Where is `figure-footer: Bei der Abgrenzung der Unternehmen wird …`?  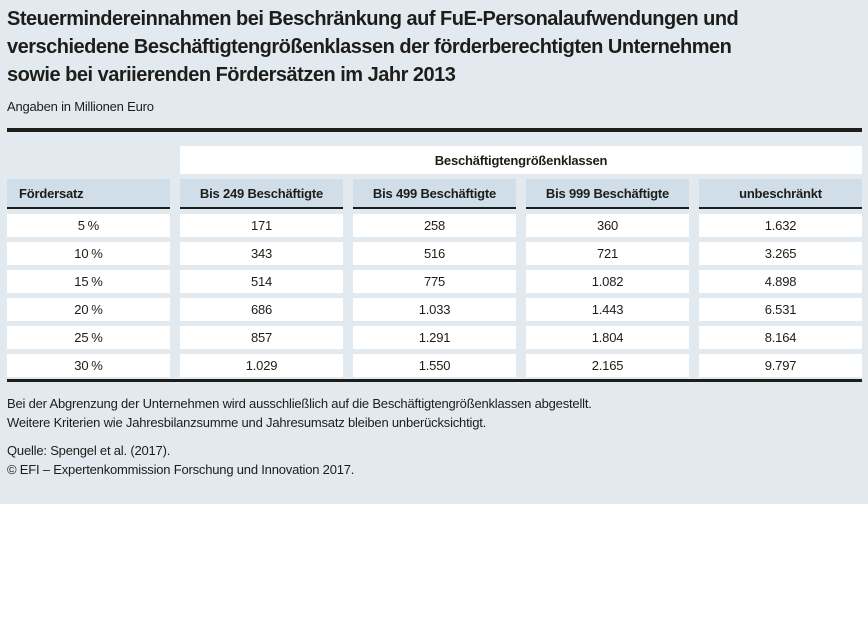 figure-footer: Bei der Abgrenzung der Unternehmen wird … is located at coordinates (434, 436).